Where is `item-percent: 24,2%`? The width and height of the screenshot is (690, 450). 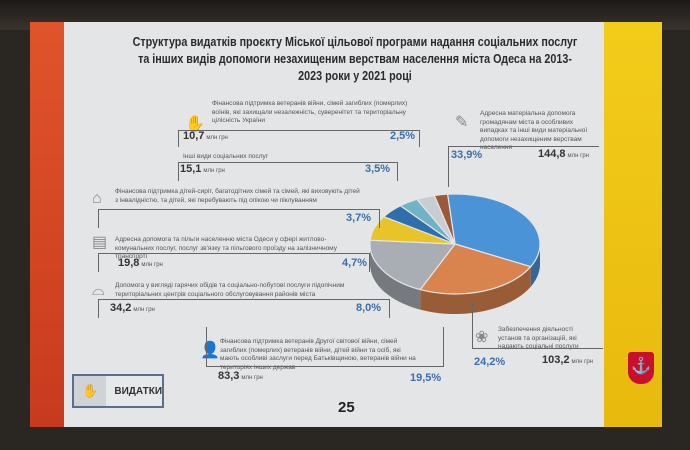 item-percent: 24,2% is located at coordinates (490, 362).